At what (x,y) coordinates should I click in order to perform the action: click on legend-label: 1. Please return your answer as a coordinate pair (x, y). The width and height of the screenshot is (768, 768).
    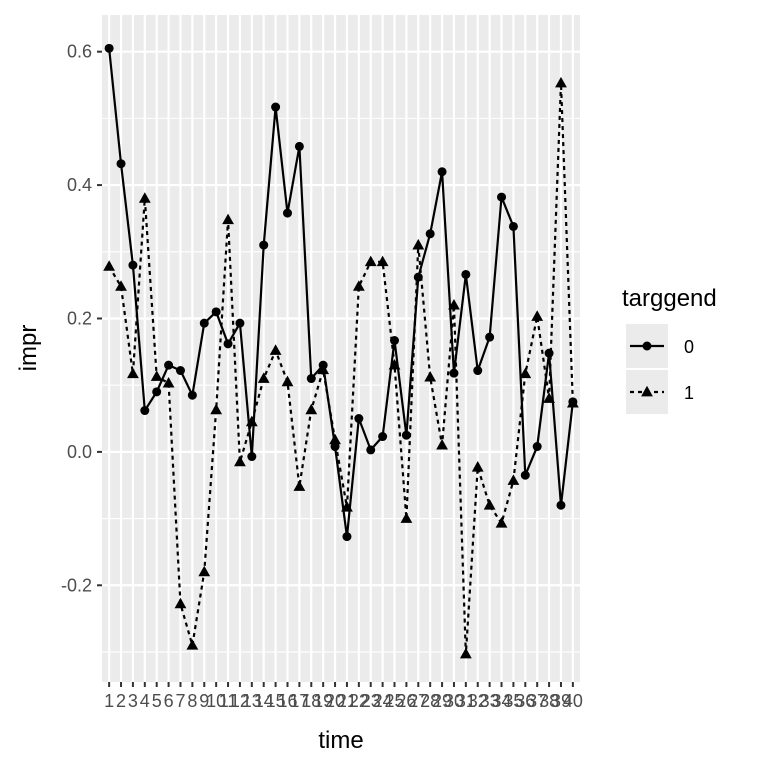
    Looking at the image, I should click on (689, 393).